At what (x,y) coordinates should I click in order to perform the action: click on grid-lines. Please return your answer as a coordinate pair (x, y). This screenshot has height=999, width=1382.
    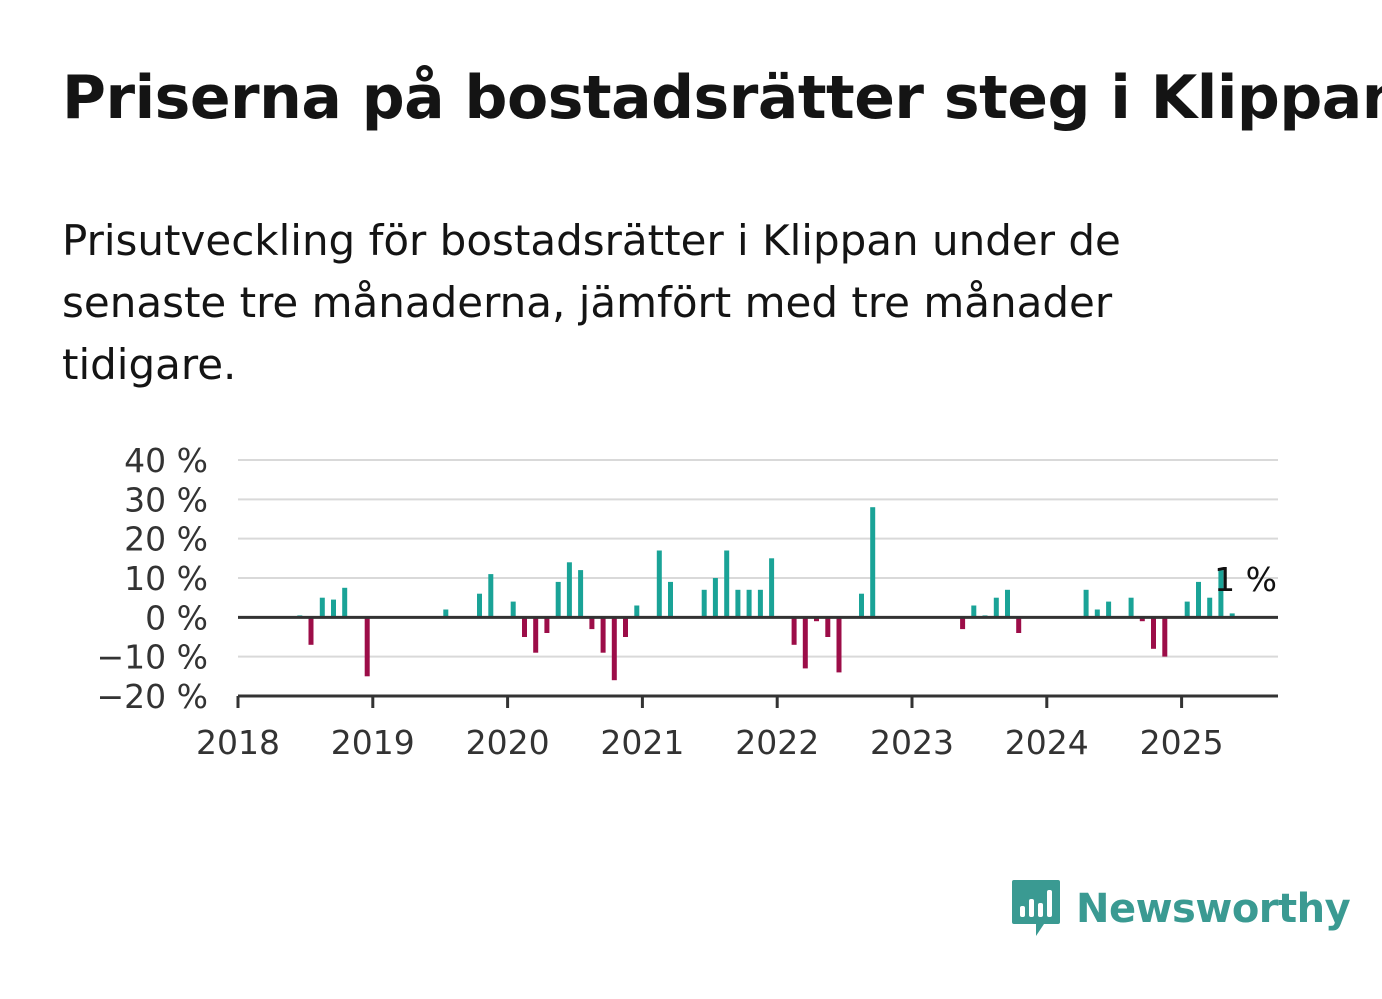
    Looking at the image, I should click on (758, 558).